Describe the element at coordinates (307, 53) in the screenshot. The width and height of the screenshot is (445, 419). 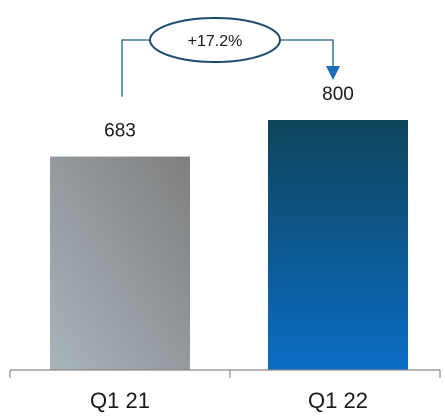
I see `connector-right` at that location.